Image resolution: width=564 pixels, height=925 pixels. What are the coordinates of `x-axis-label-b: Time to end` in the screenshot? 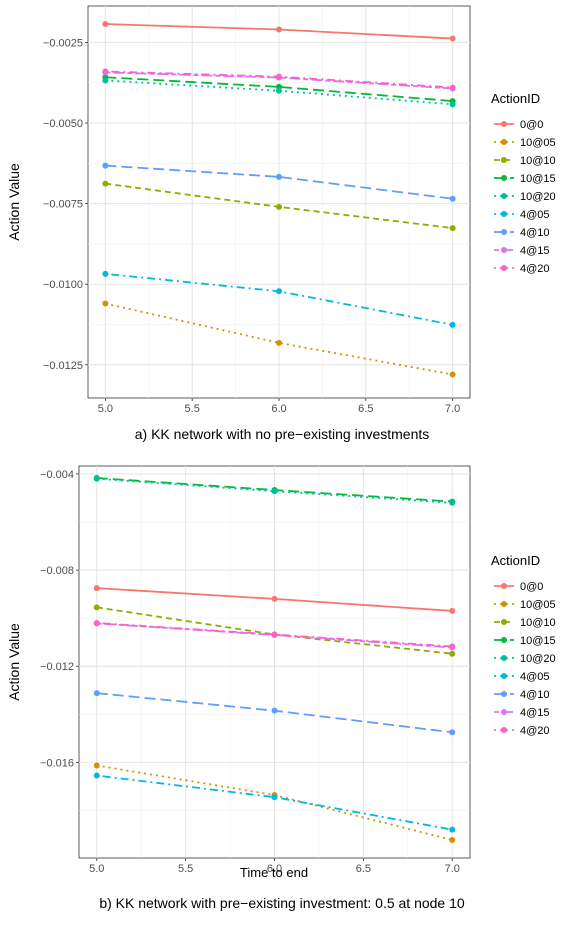 It's located at (274, 872).